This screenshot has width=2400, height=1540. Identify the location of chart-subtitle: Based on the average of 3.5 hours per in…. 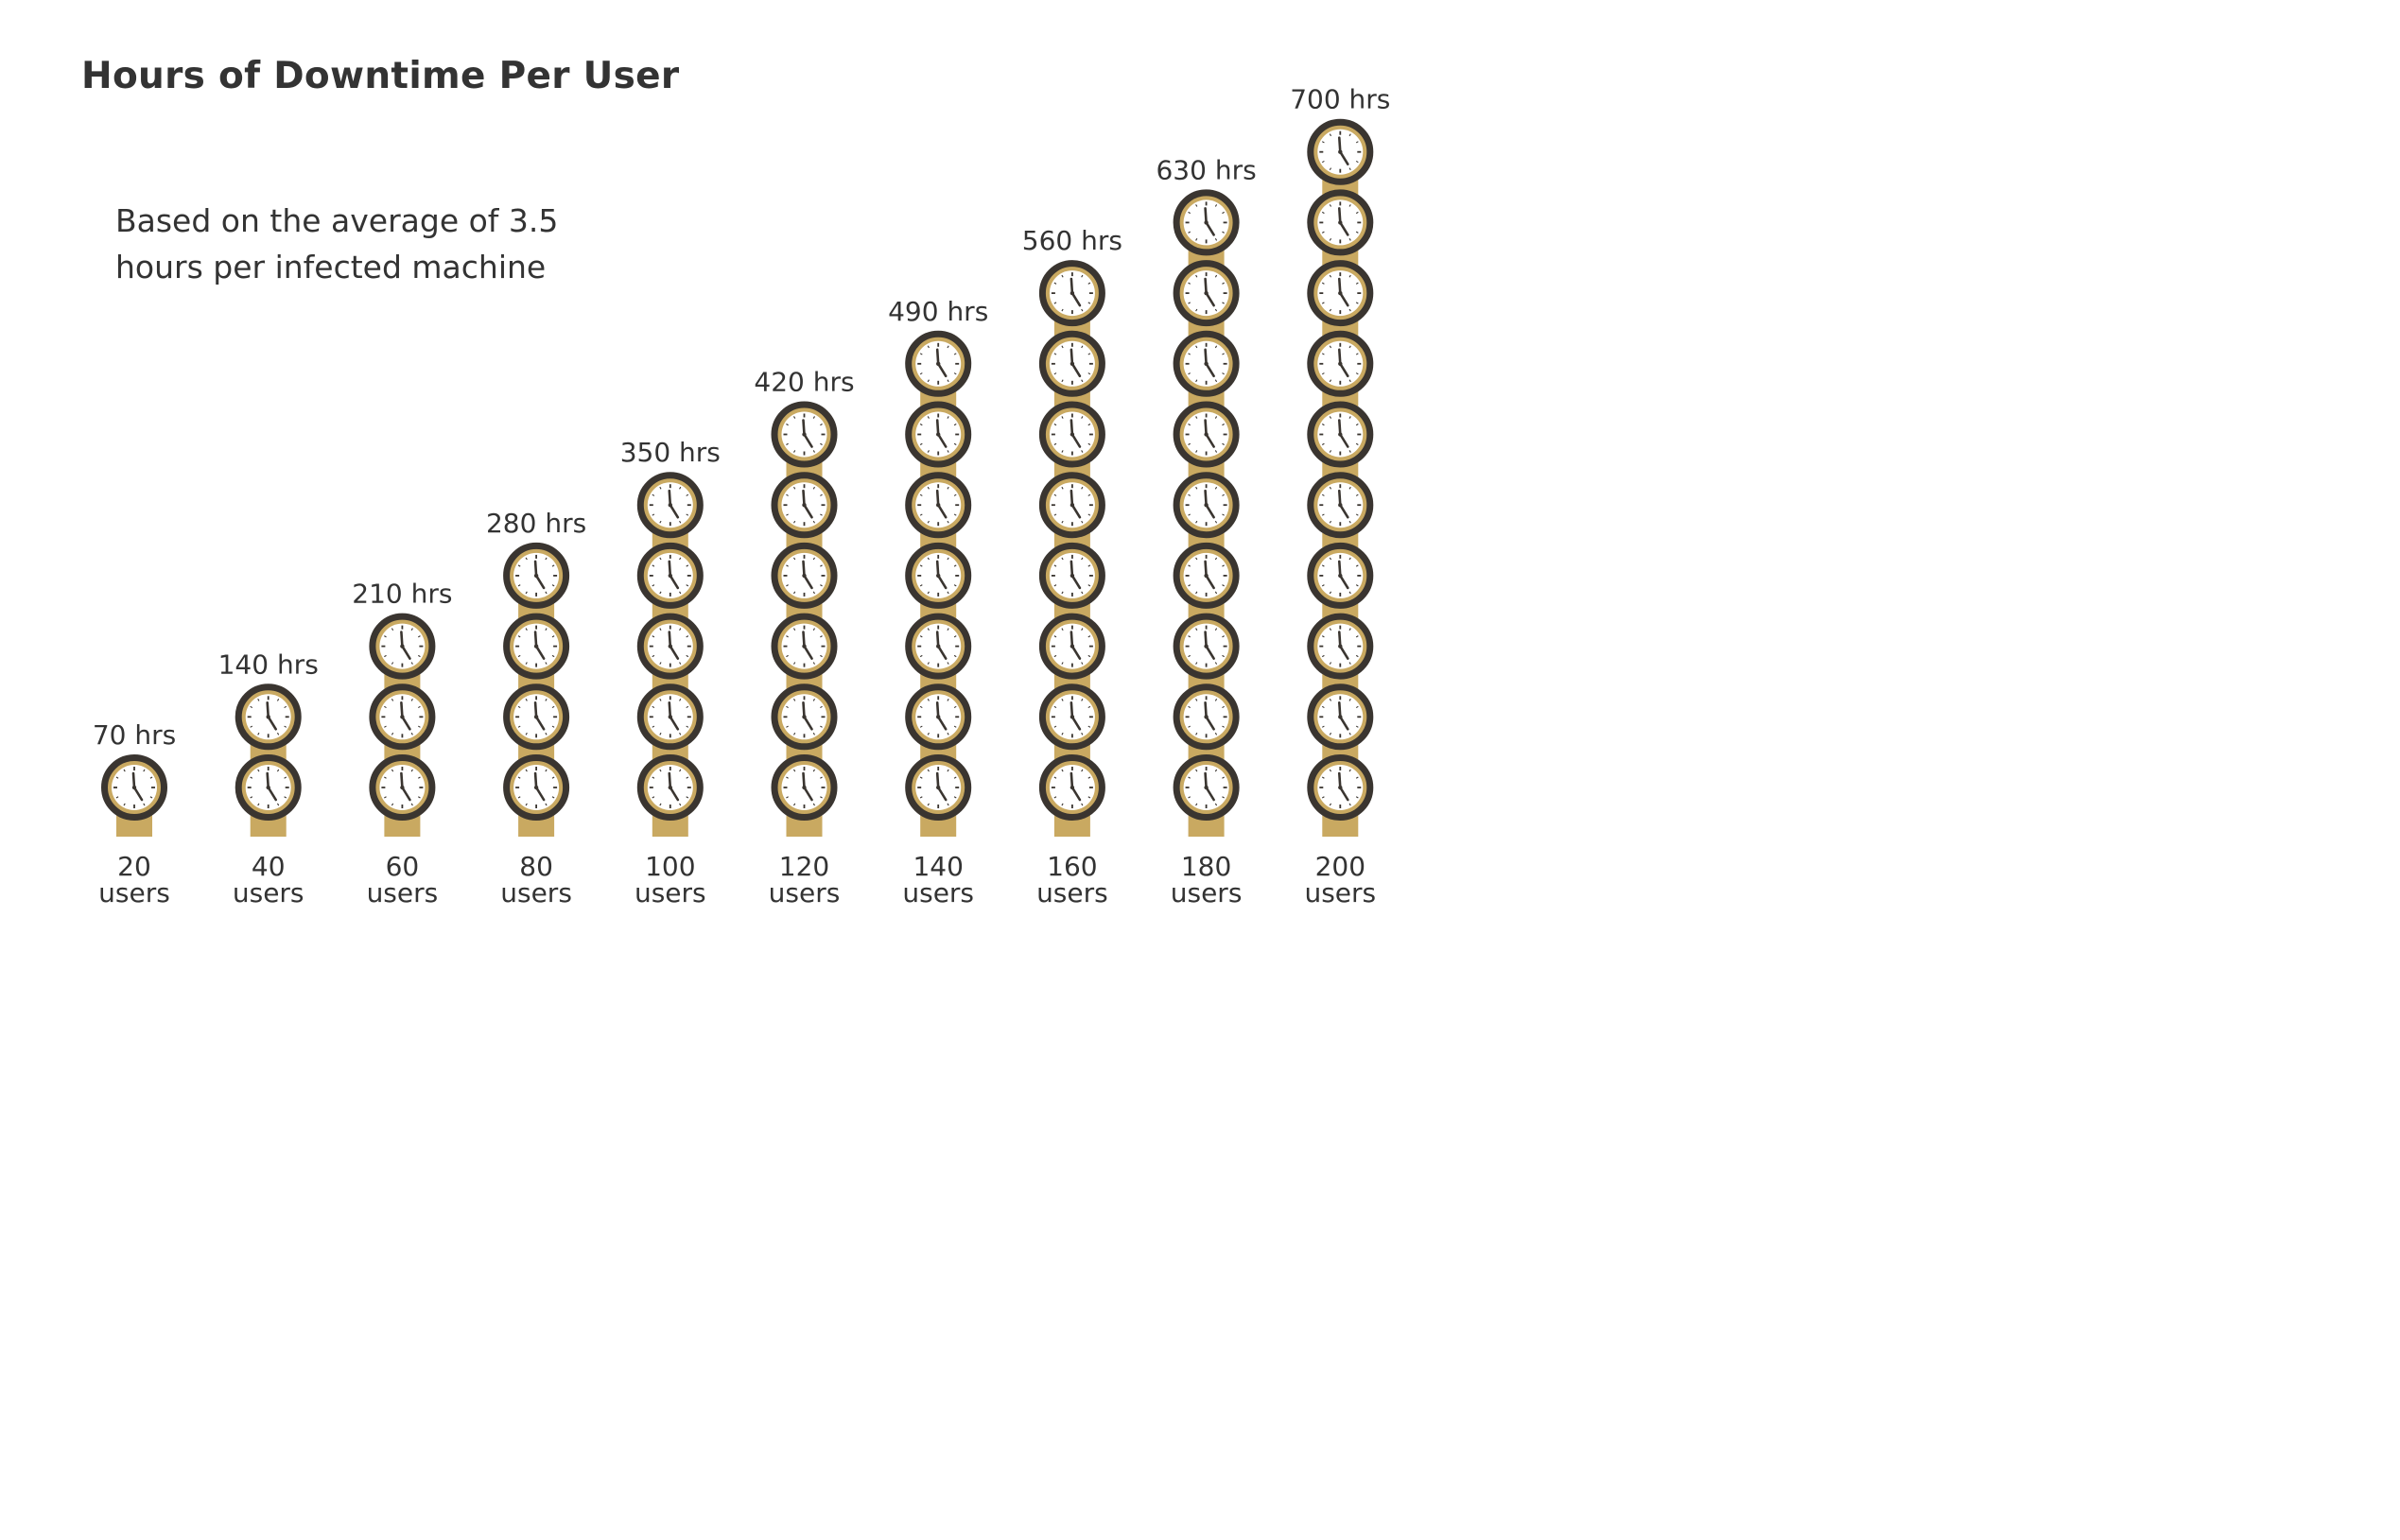
(337, 244).